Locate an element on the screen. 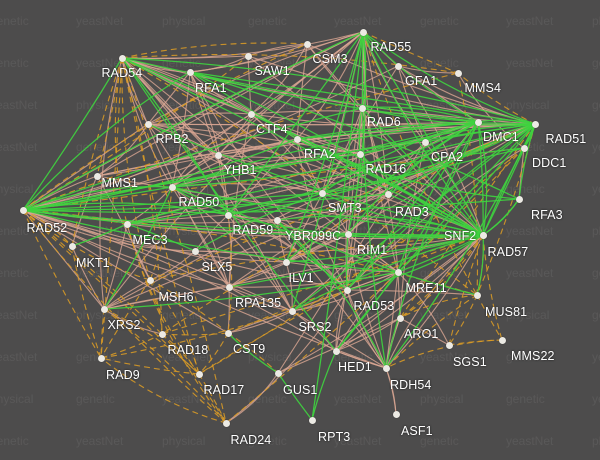 Image resolution: width=600 pixels, height=460 pixels. network-node-label-yhb1: YHB1 is located at coordinates (240, 170).